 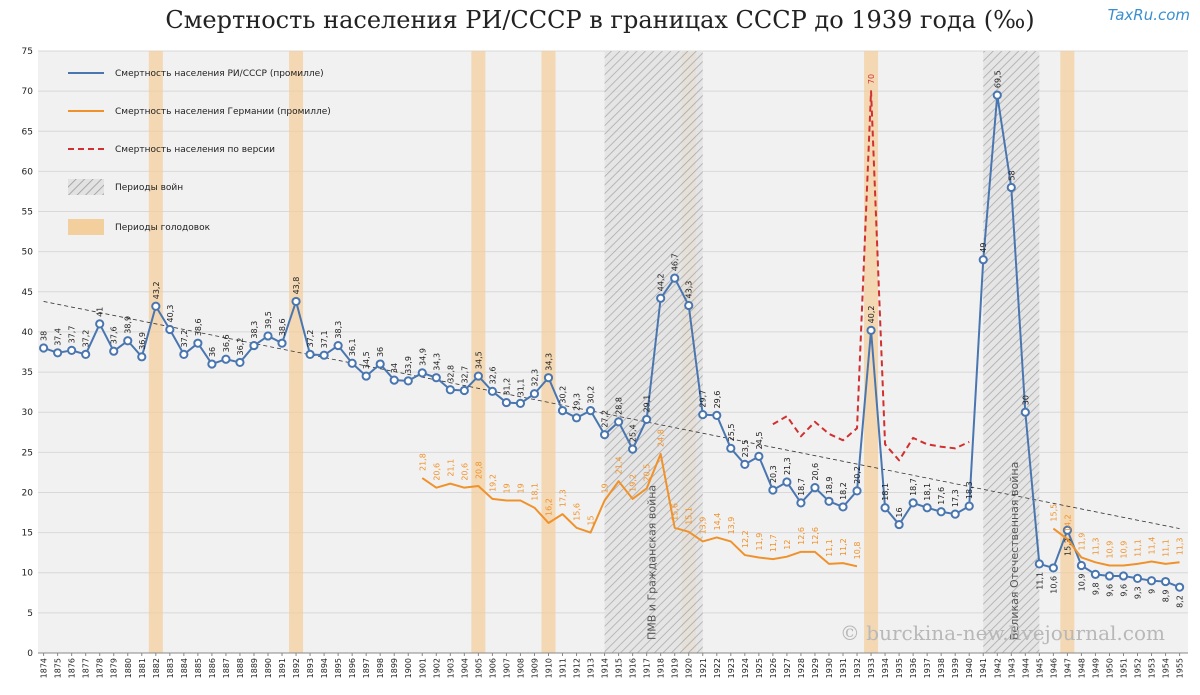 I want to click on data-label: 18,9, so click(x=829, y=485).